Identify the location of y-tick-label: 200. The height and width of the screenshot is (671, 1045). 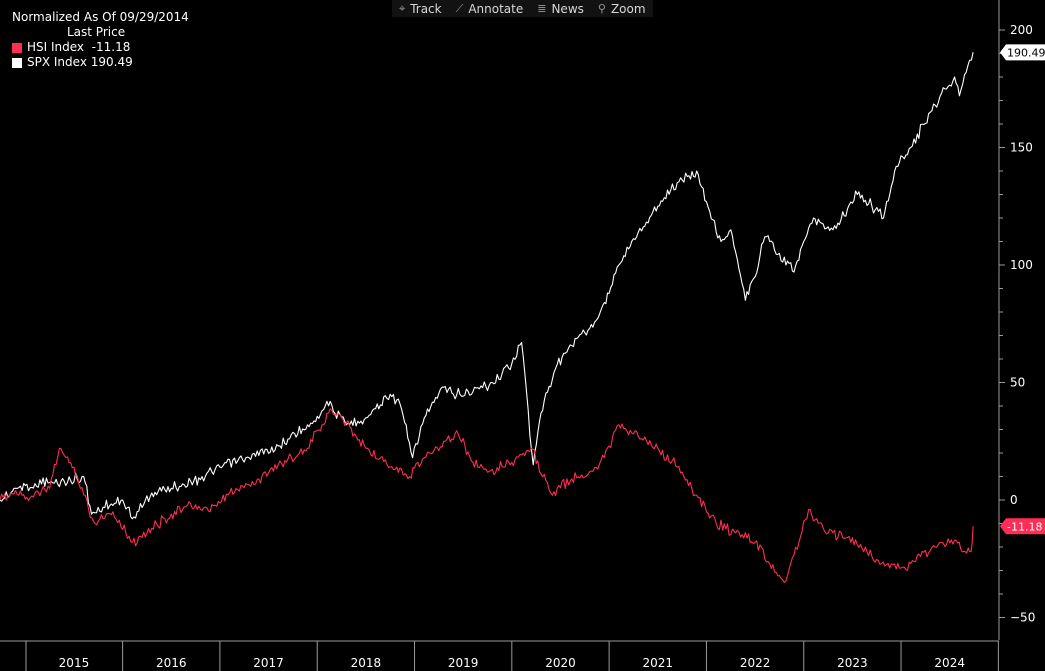
(1021, 30).